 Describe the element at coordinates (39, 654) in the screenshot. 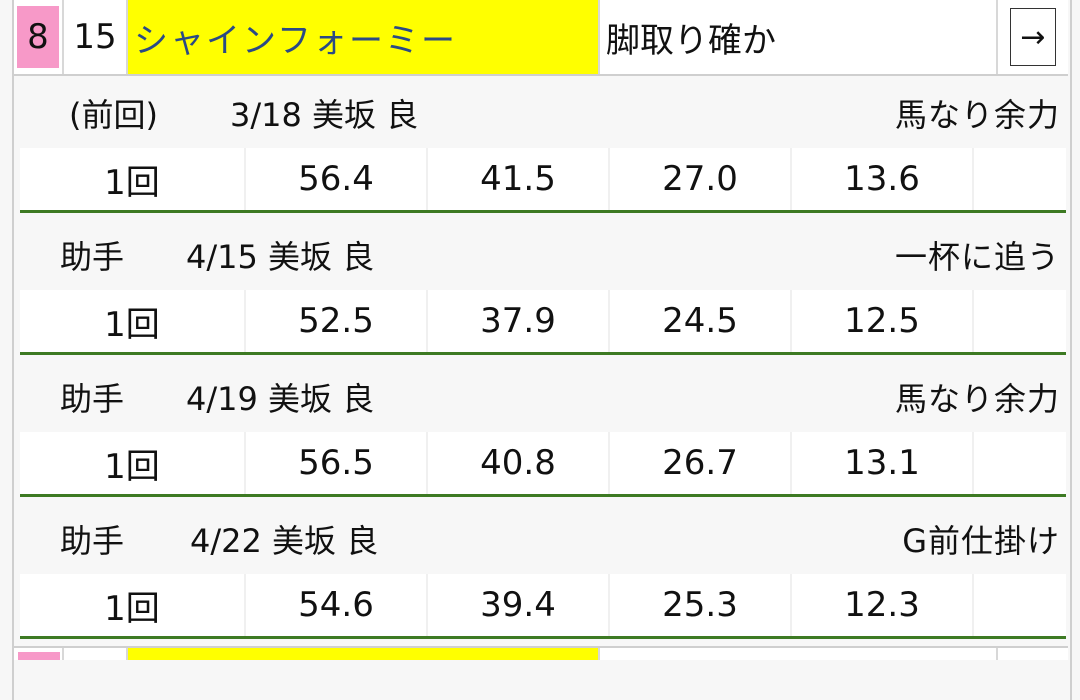

I see `next-waku-cell` at that location.